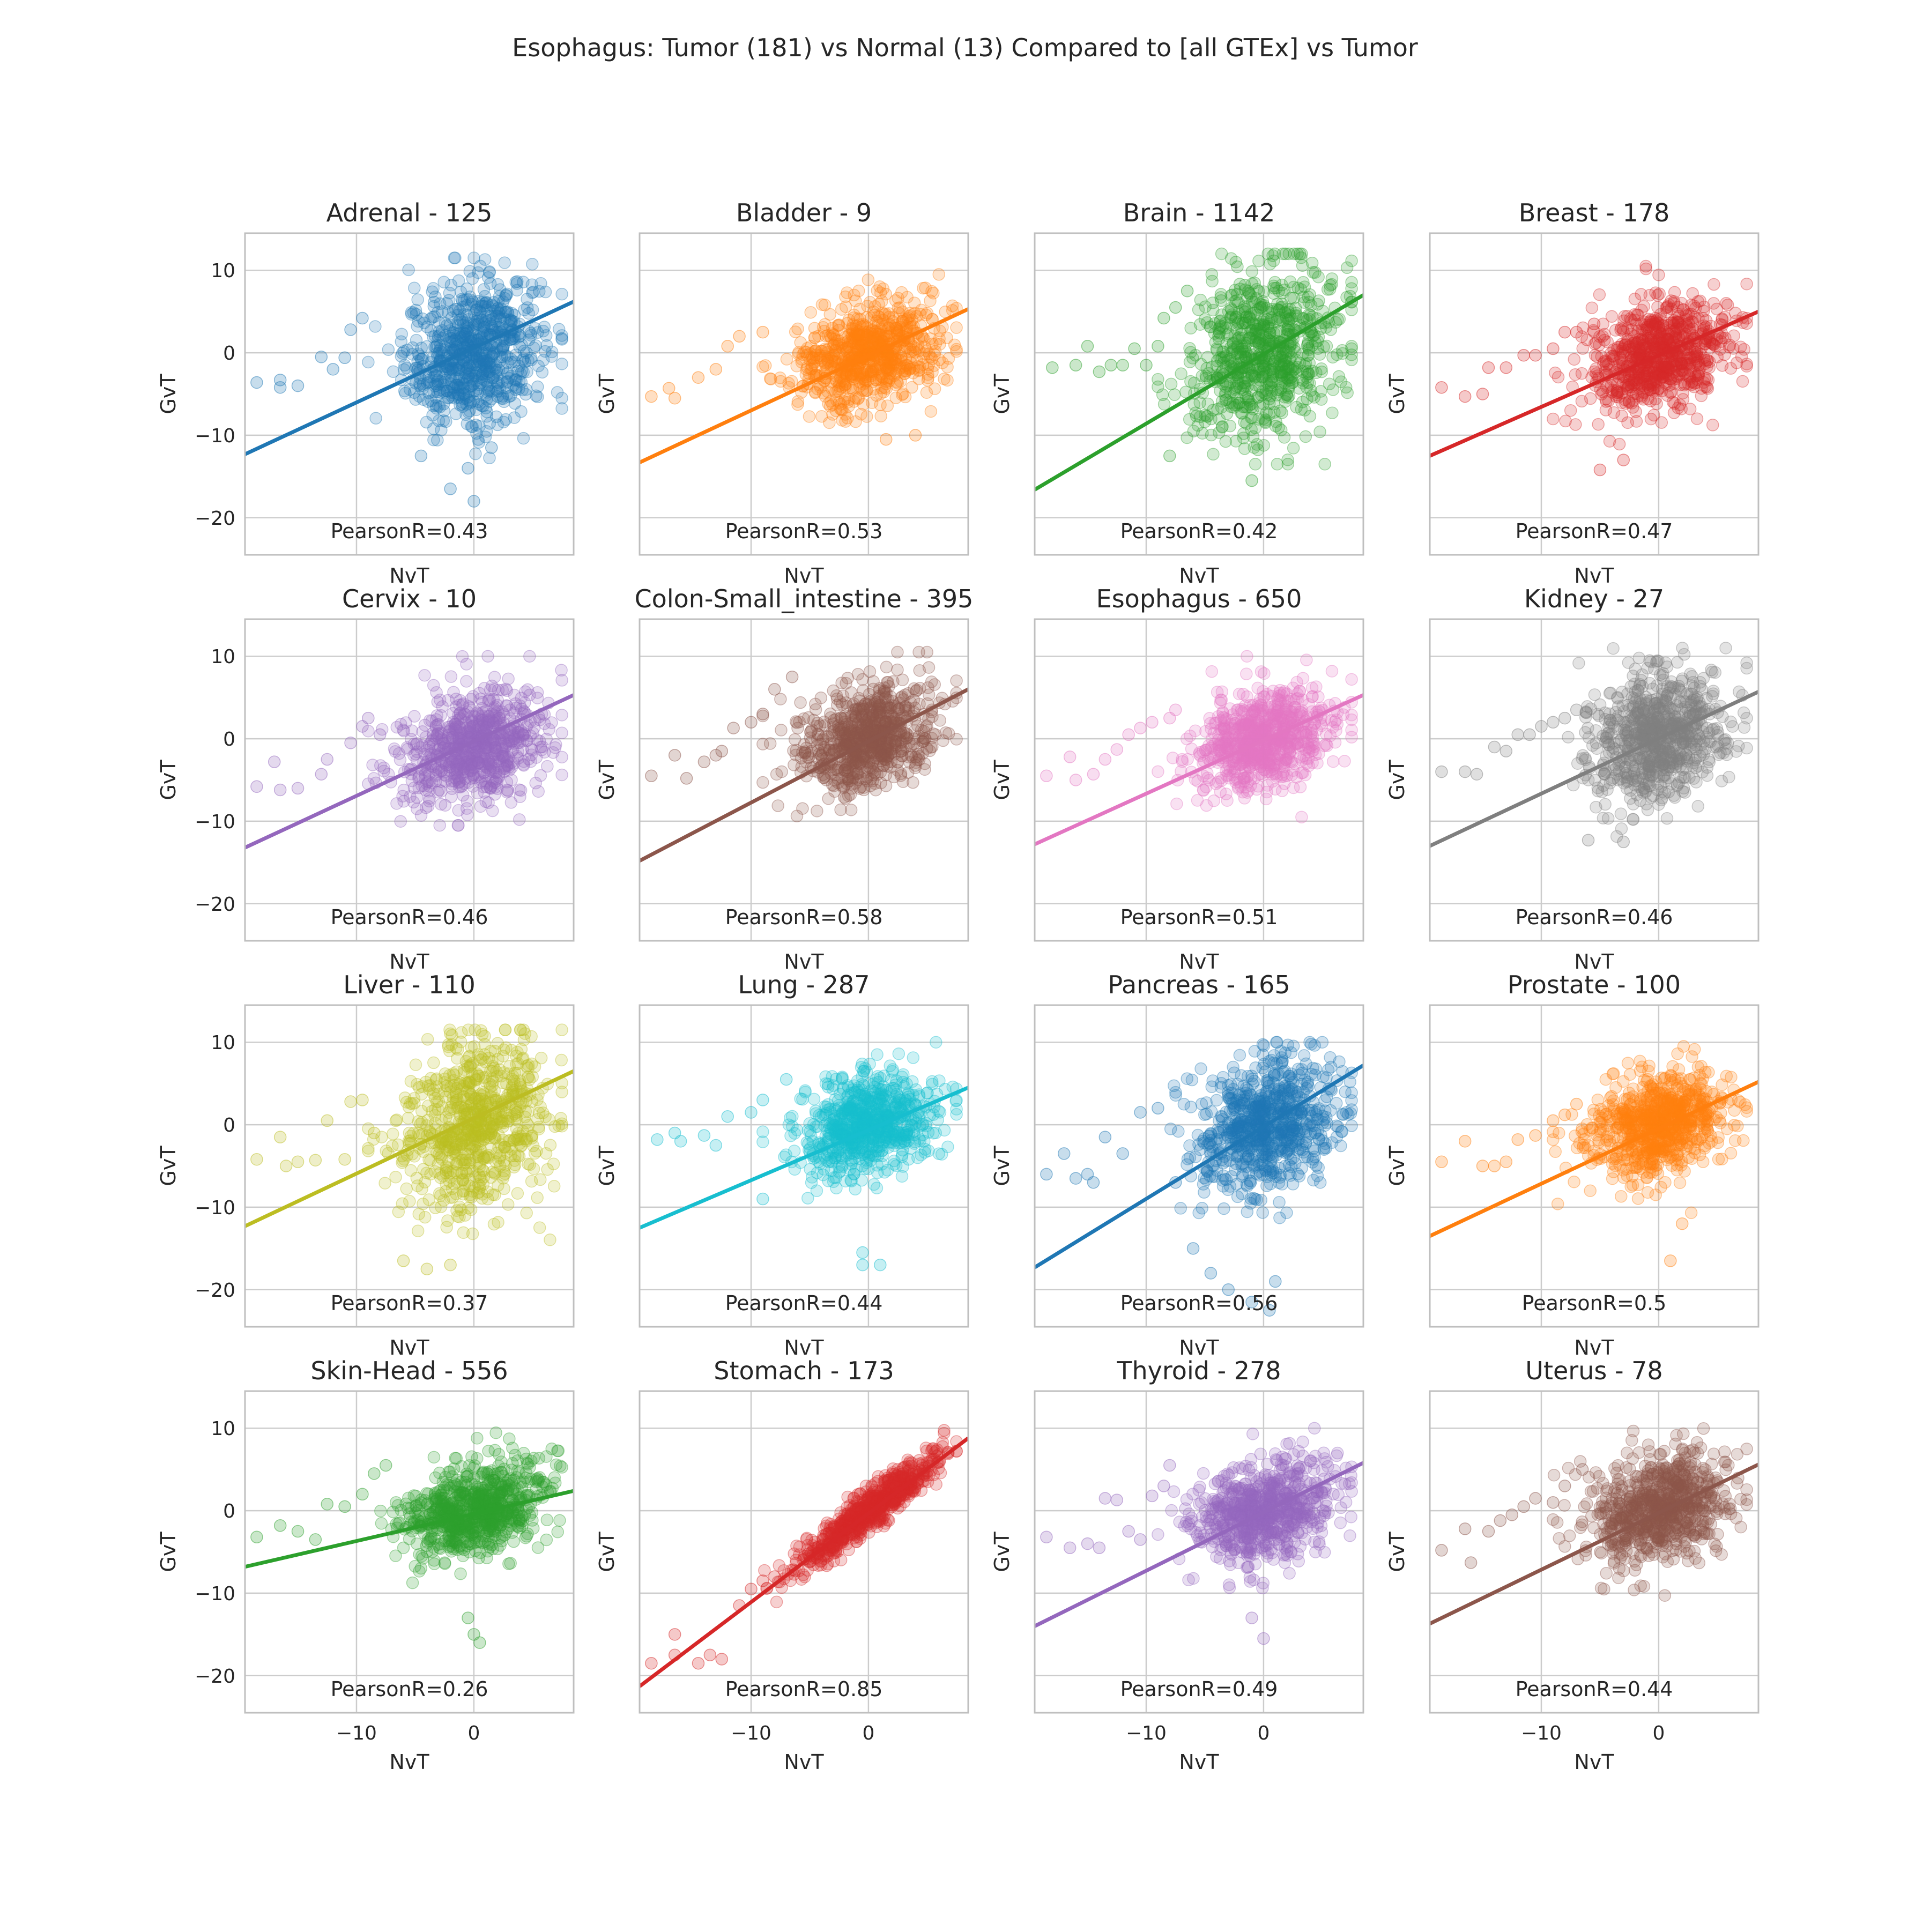 The image size is (1930, 1932). I want to click on scatter-points, so click(1594, 368).